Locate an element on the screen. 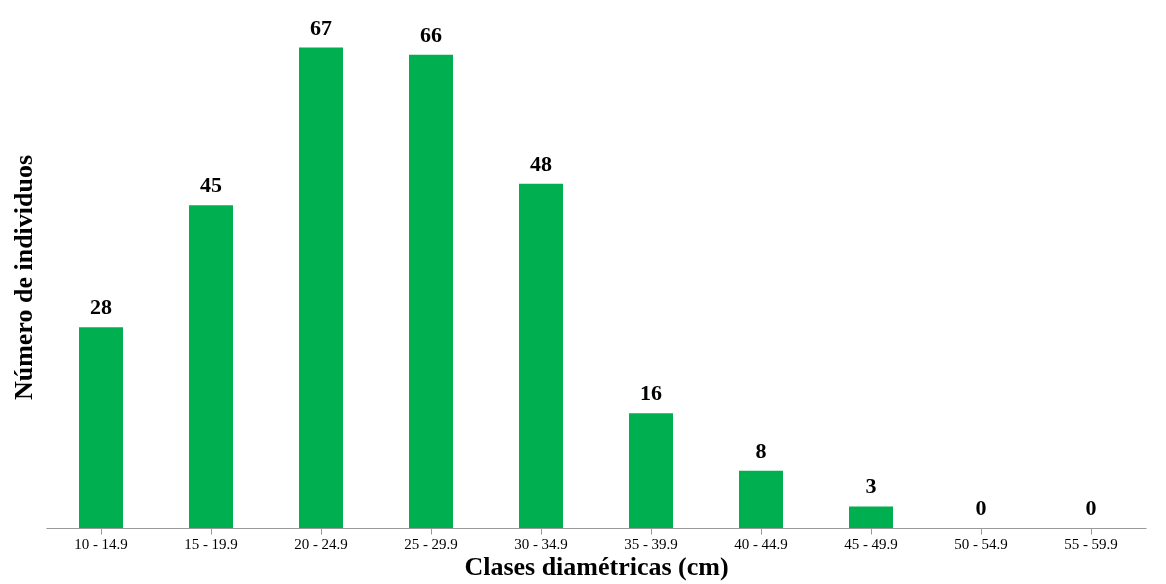  data-label: 3 is located at coordinates (871, 486).